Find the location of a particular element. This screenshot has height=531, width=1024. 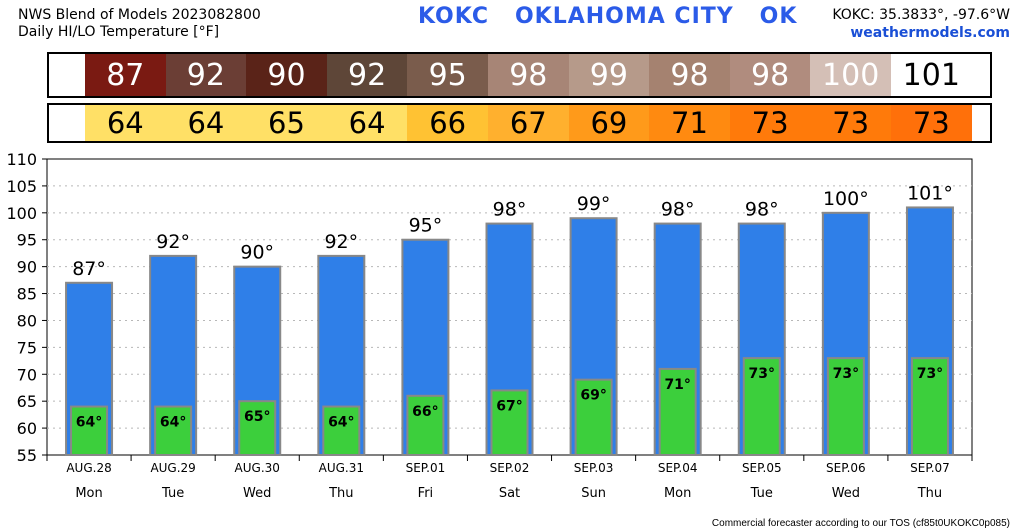

low-temp-cell: 69 is located at coordinates (609, 123).